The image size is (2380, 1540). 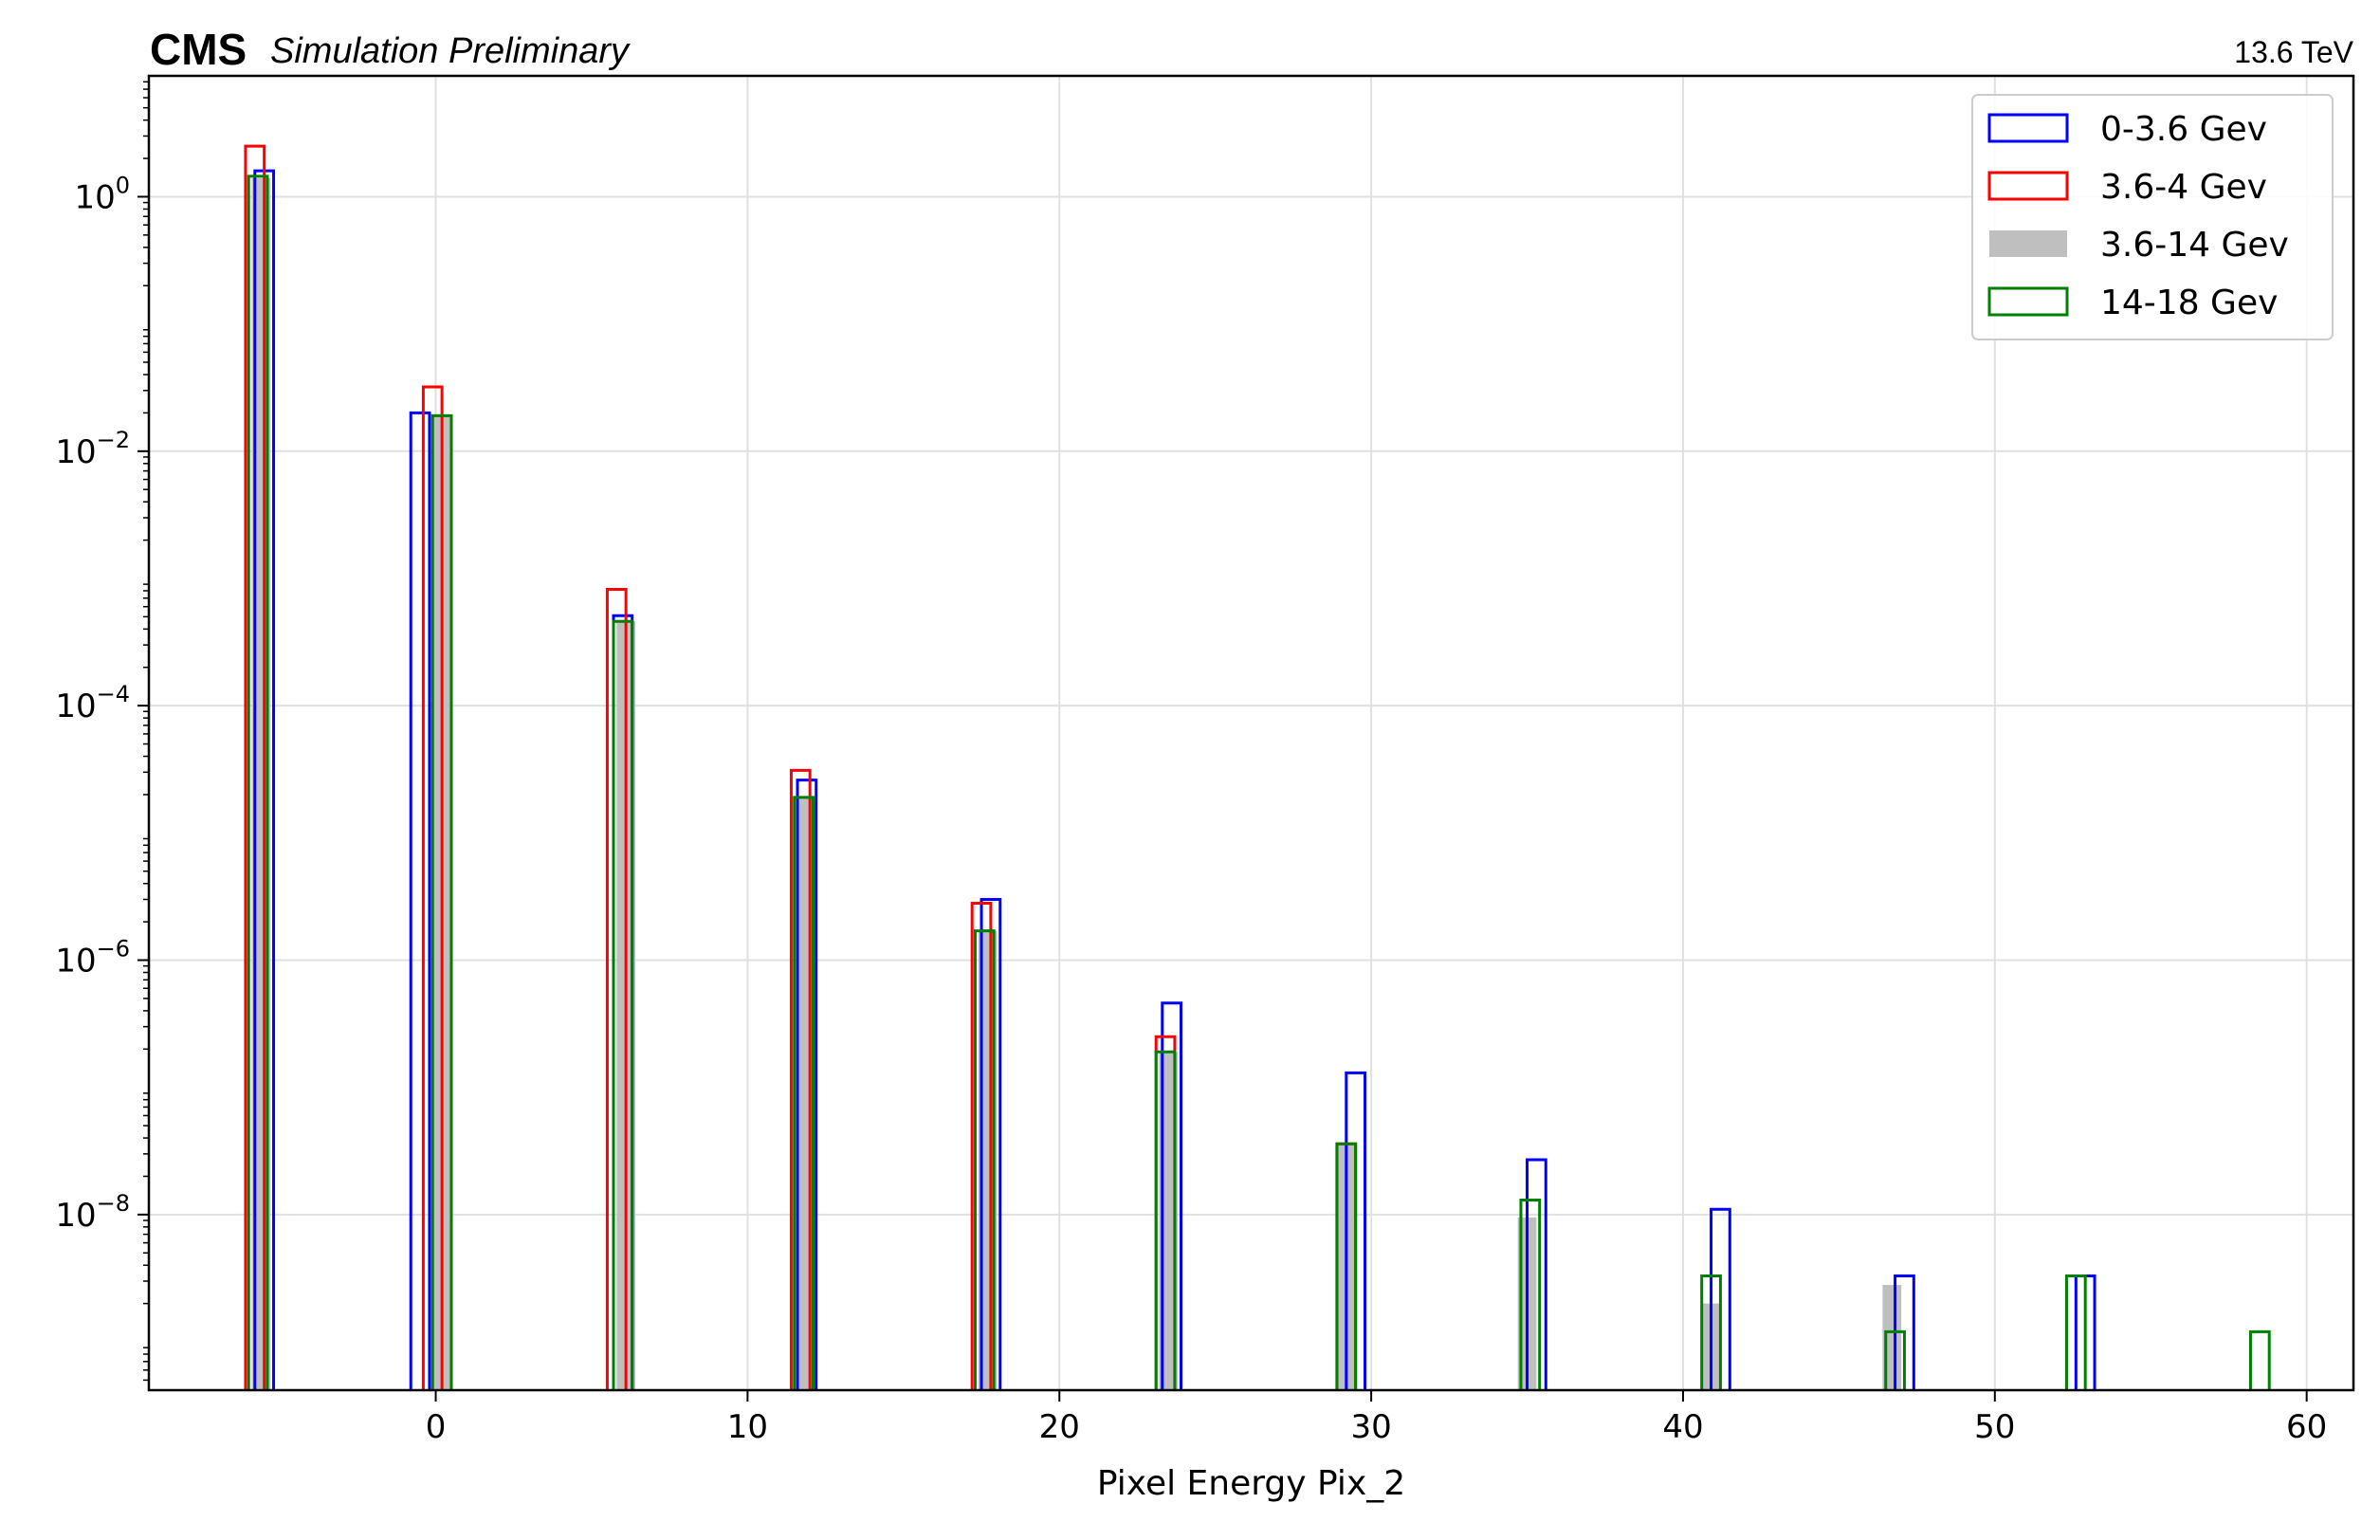 What do you see at coordinates (451, 51) in the screenshot?
I see `status-label: Simulation Preliminary` at bounding box center [451, 51].